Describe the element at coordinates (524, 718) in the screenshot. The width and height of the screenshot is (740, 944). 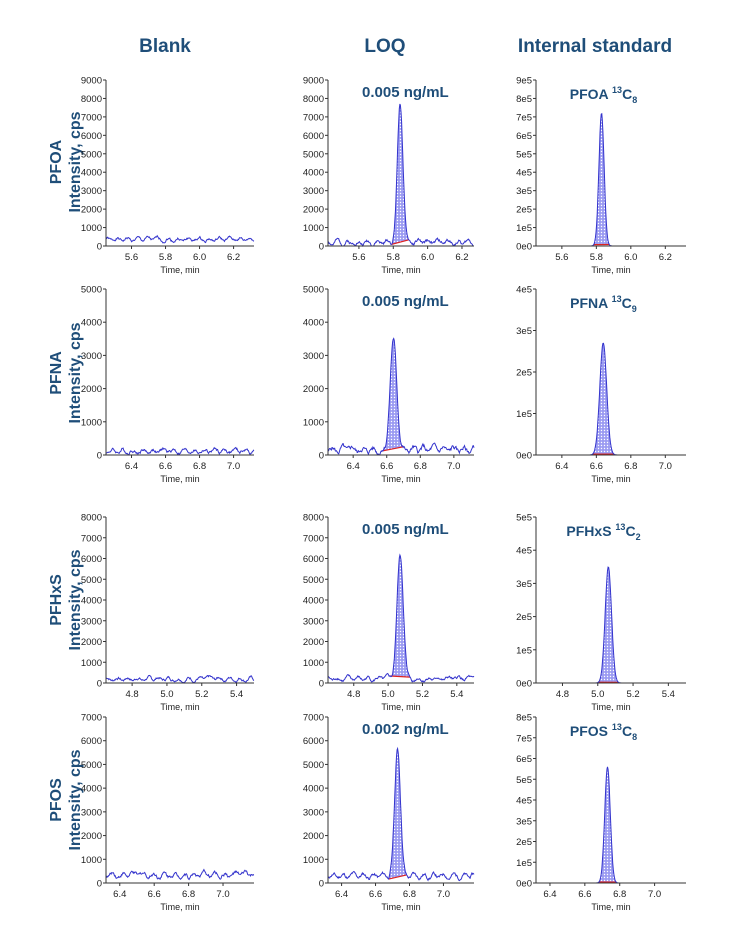
I see `y-tick-label: 8e5` at that location.